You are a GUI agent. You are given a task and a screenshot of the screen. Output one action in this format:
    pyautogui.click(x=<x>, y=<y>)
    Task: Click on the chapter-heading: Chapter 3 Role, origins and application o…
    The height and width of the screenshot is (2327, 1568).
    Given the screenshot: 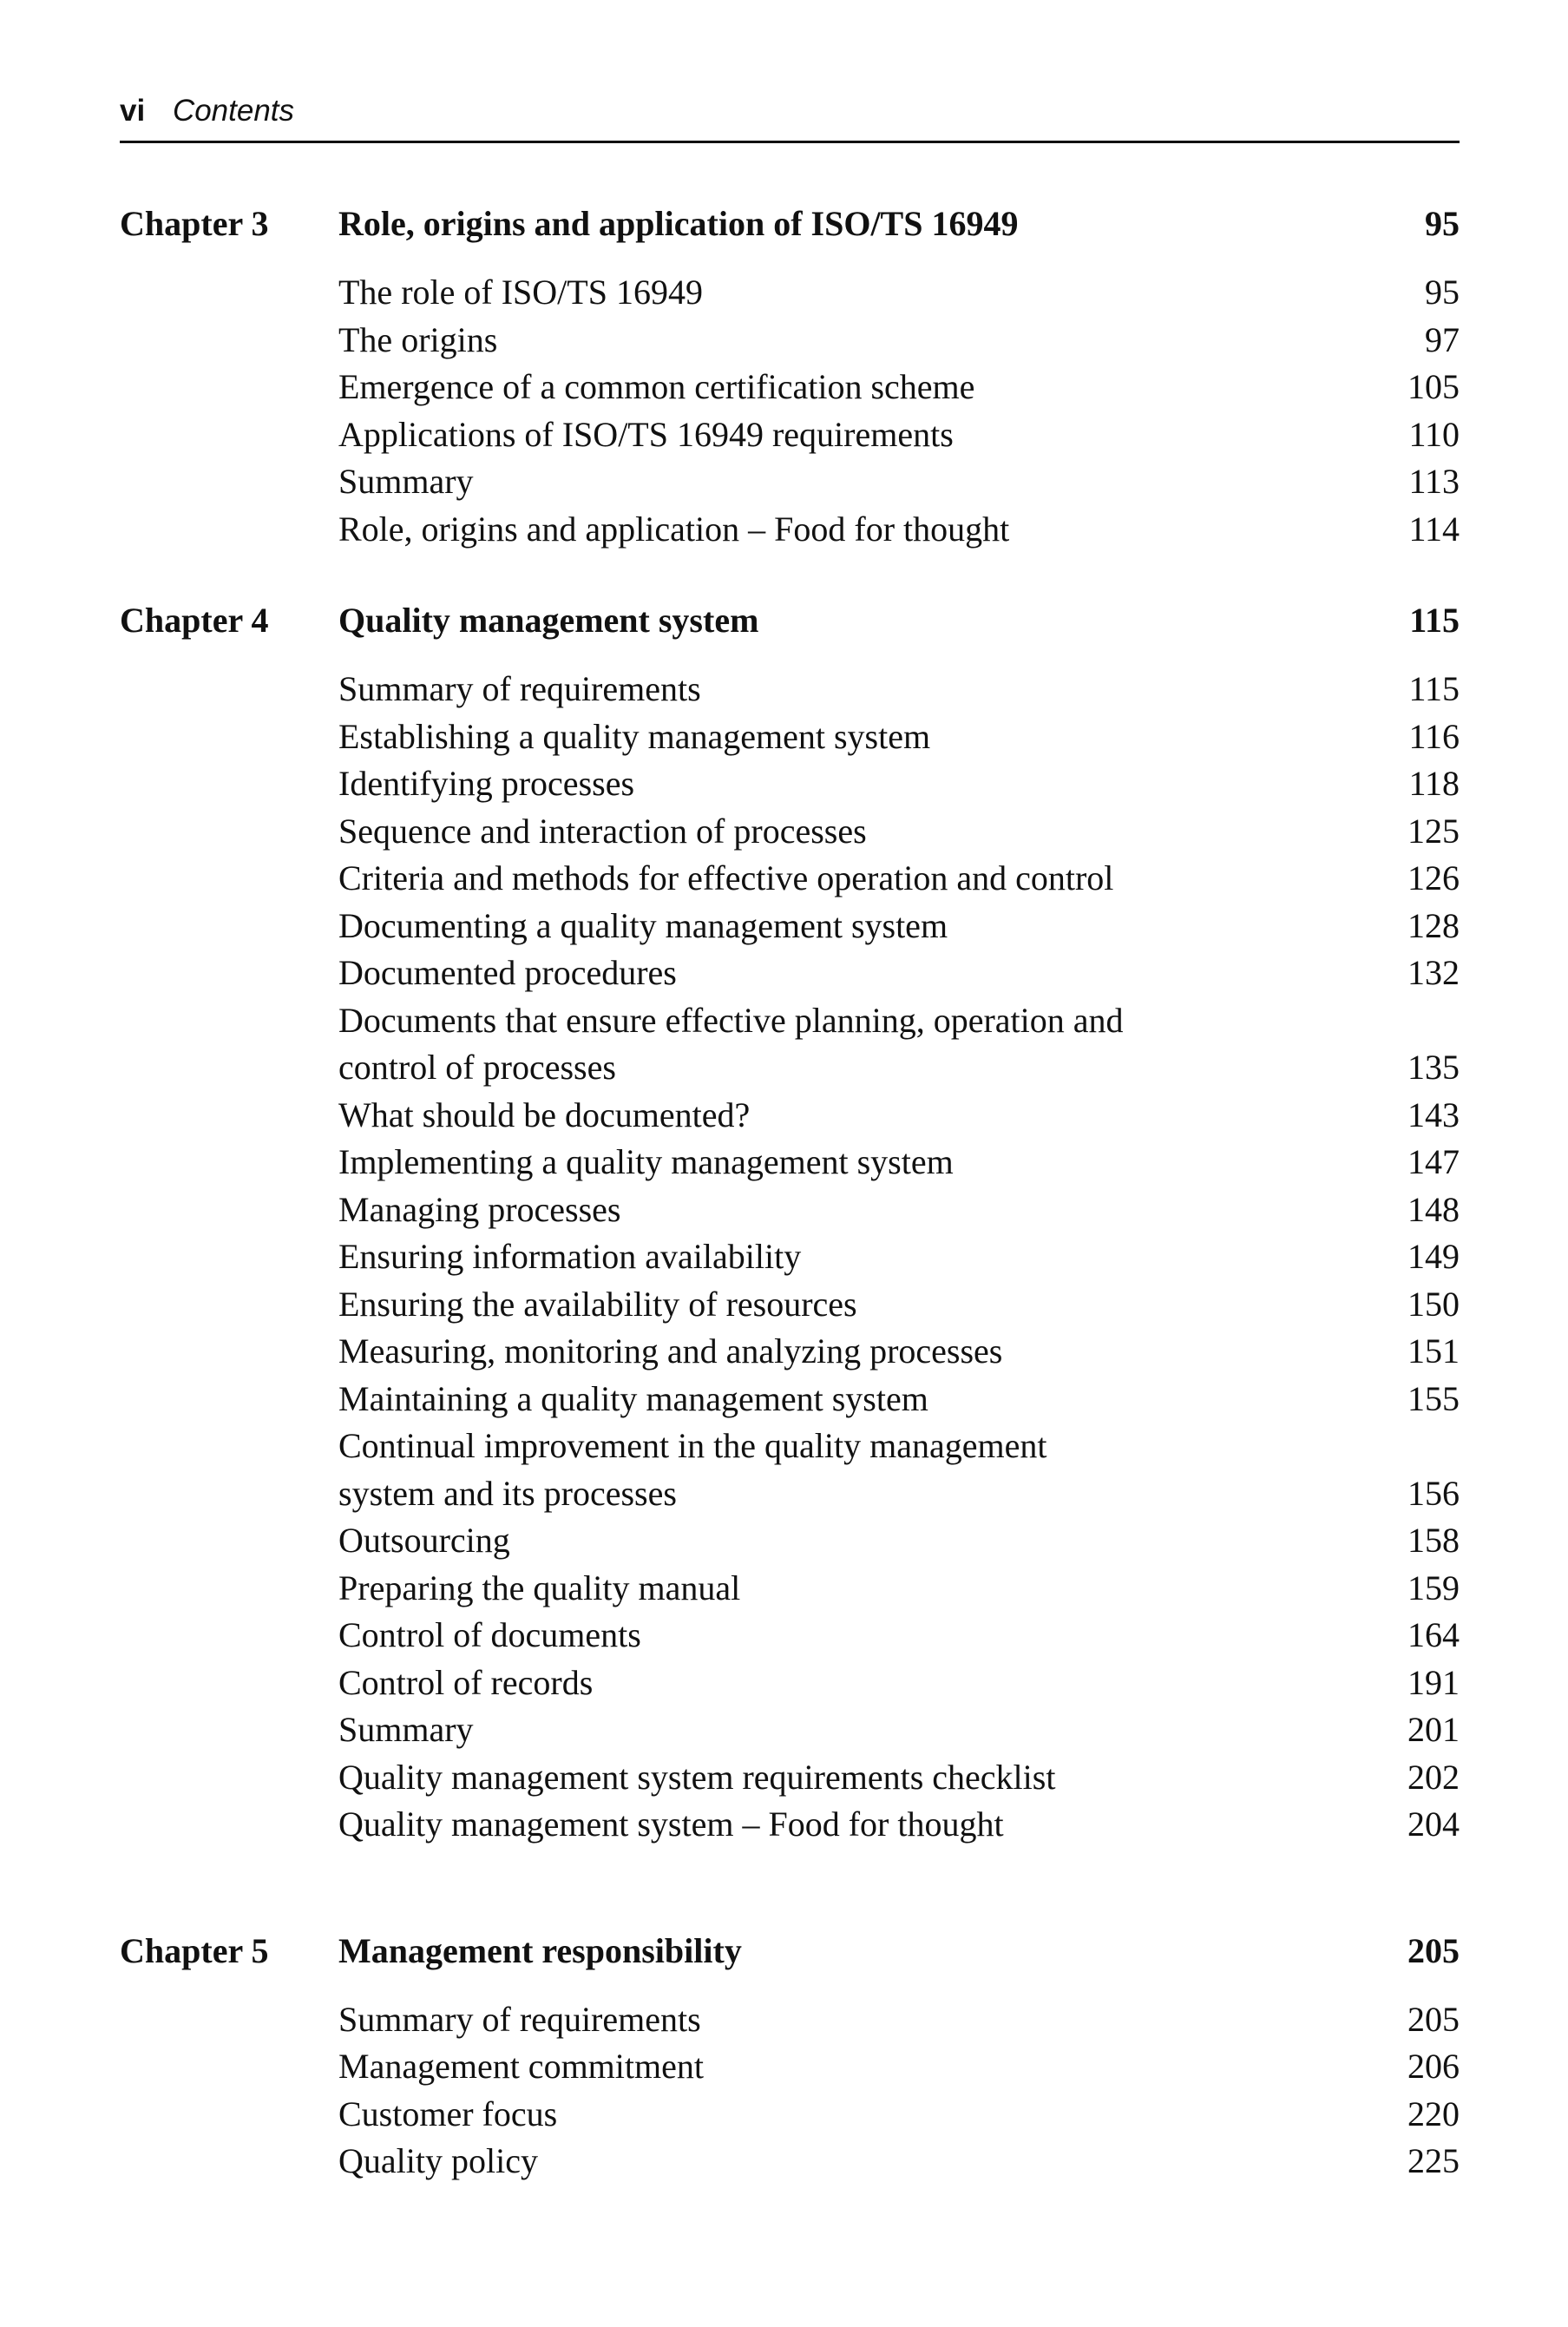 What is the action you would take?
    pyautogui.click(x=790, y=224)
    